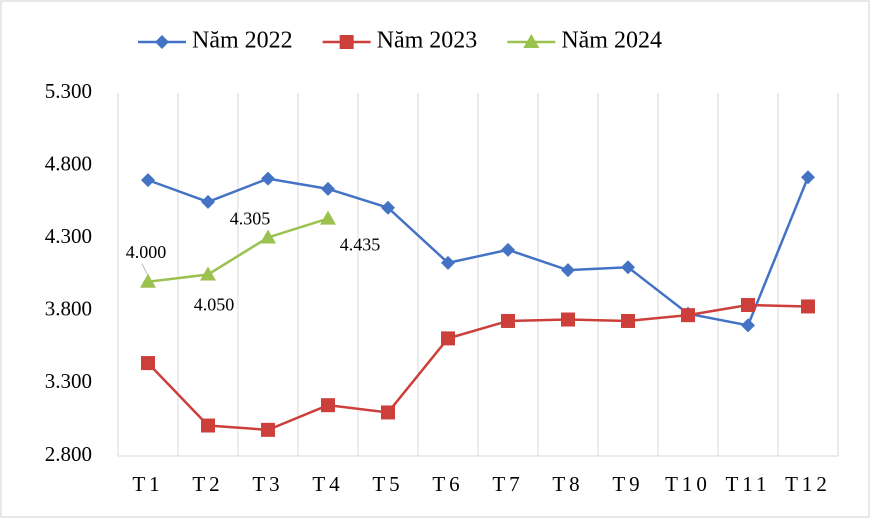 This screenshot has width=871, height=525. What do you see at coordinates (207, 484) in the screenshot?
I see `x-tick-label: T2` at bounding box center [207, 484].